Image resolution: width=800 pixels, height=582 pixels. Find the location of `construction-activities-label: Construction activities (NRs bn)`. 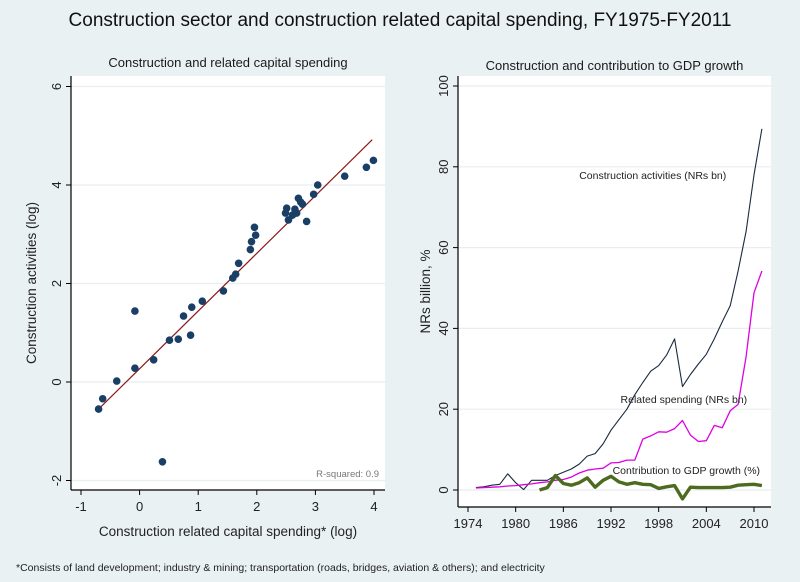

construction-activities-label: Construction activities (NRs bn) is located at coordinates (652, 176).